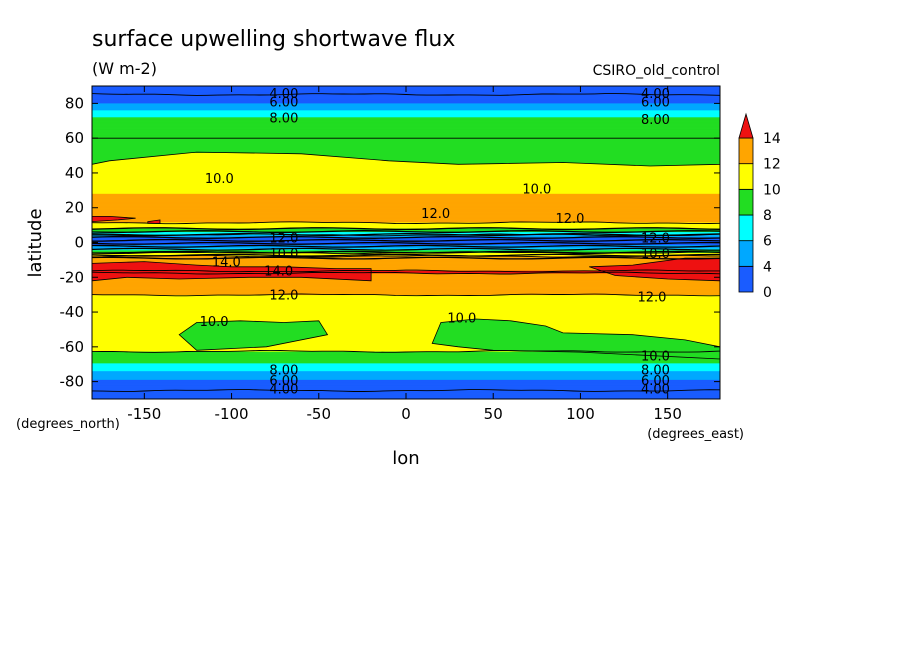 The image size is (904, 654). I want to click on y-tick-label: -20, so click(72, 277).